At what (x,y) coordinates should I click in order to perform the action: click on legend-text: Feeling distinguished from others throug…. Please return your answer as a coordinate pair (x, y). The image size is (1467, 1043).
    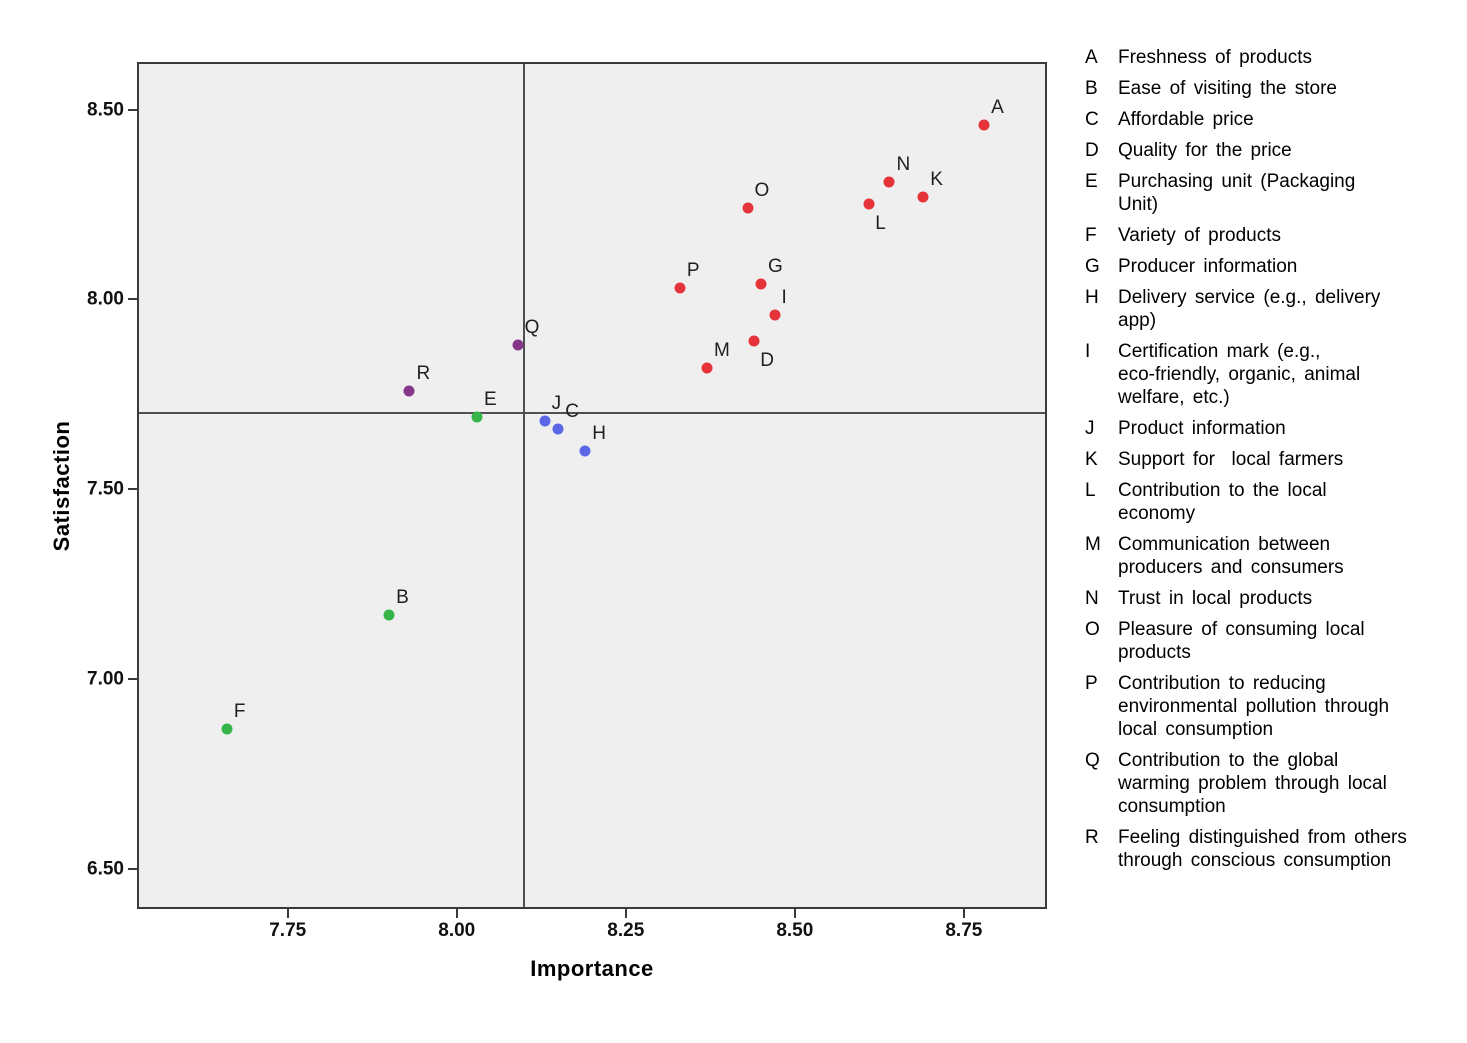
    Looking at the image, I should click on (1262, 849).